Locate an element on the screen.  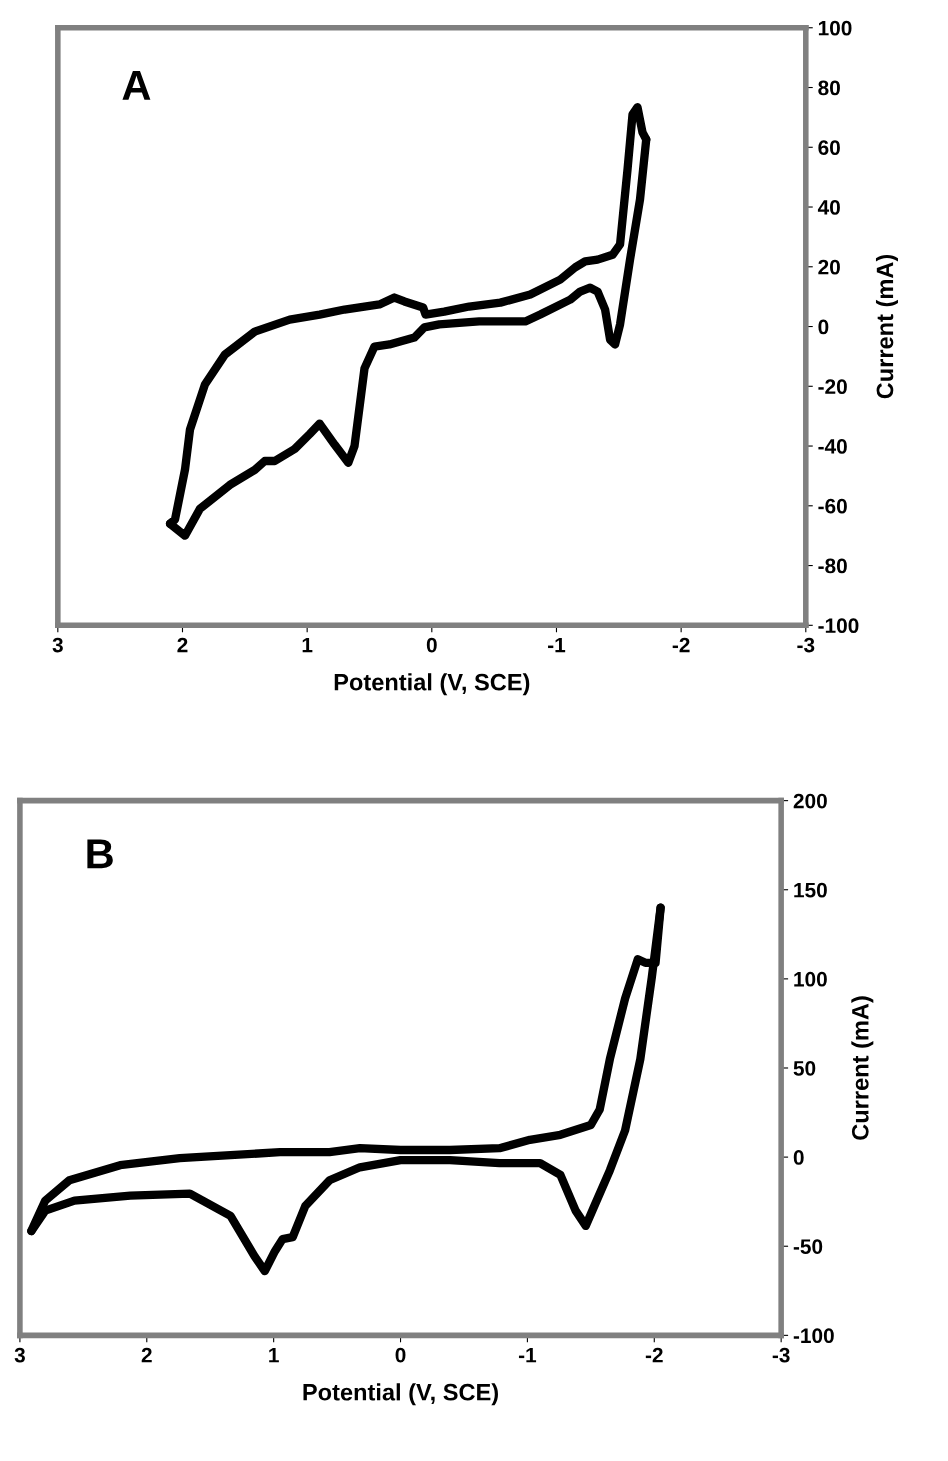
y-tick-label: -20 is located at coordinates (832, 387).